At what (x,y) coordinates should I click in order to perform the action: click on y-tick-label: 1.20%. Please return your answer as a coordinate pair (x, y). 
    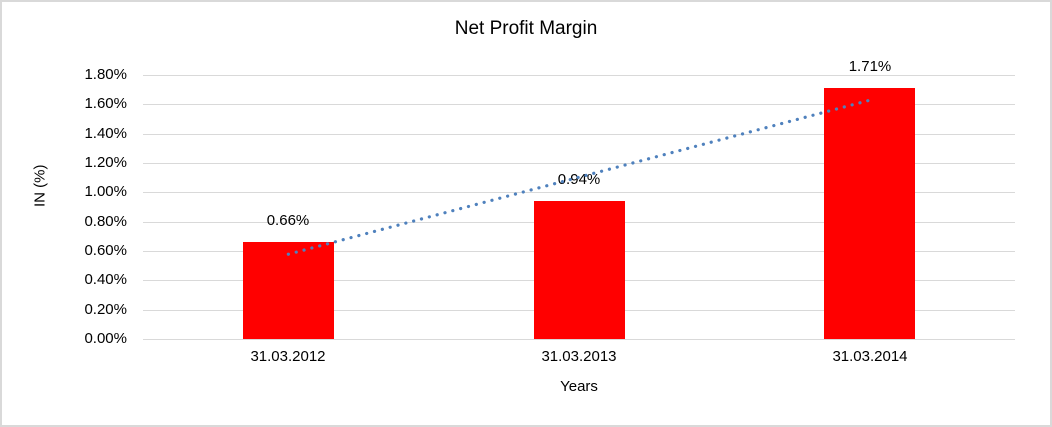
    Looking at the image, I should click on (105, 162).